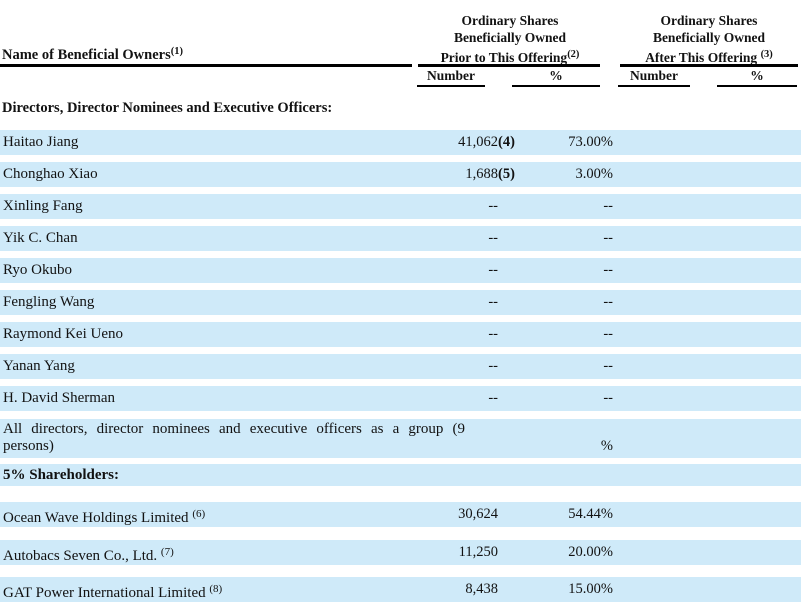 The image size is (807, 604). I want to click on footnote-ref-3: (3), so click(766, 54).